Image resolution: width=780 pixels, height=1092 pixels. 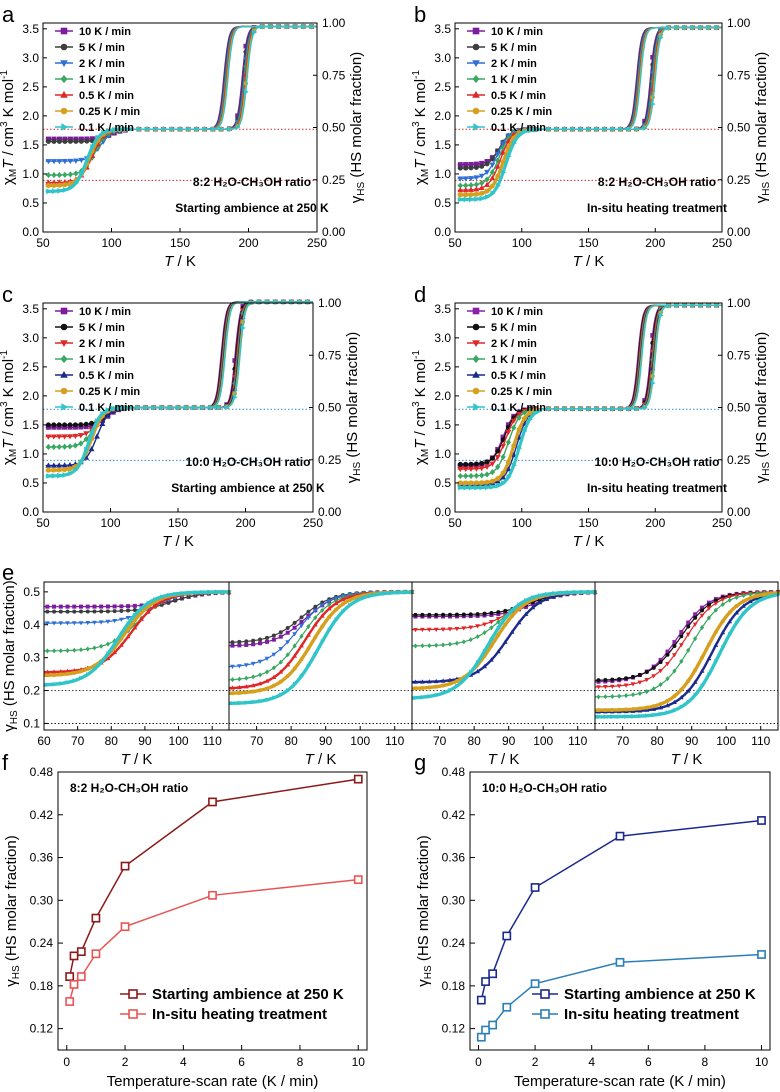 What do you see at coordinates (442, 425) in the screenshot?
I see `y-tick-label: 1.5` at bounding box center [442, 425].